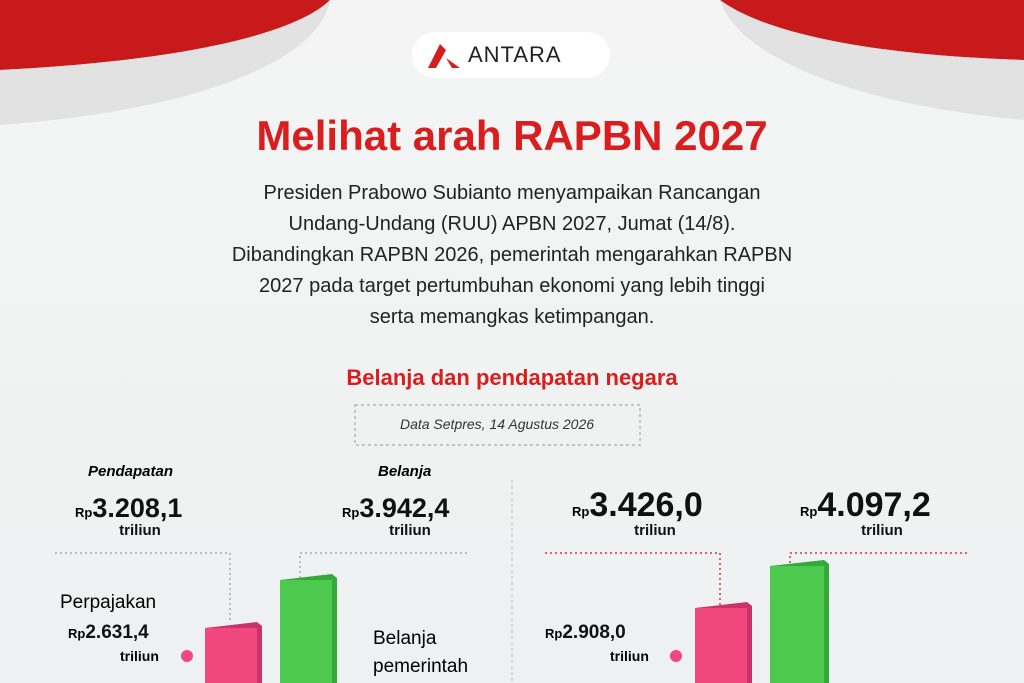 The height and width of the screenshot is (683, 1024). What do you see at coordinates (262, 586) in the screenshot?
I see `guide-left` at bounding box center [262, 586].